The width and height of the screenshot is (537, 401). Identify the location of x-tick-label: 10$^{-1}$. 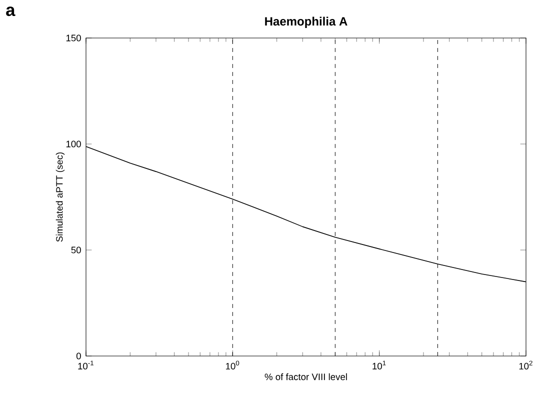
(86, 365).